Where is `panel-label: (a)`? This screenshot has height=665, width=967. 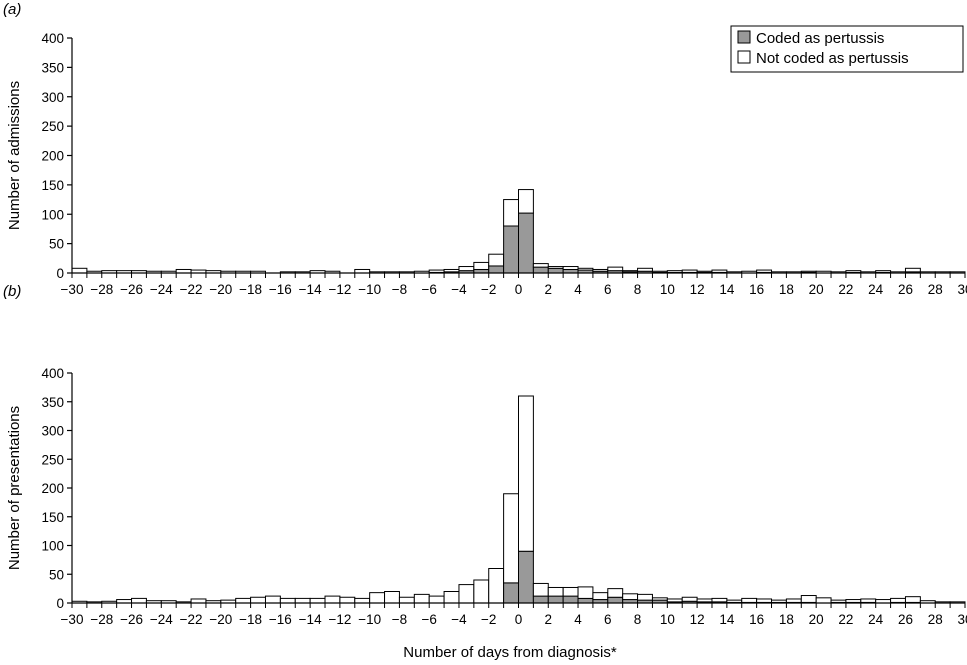 panel-label: (a) is located at coordinates (12, 9).